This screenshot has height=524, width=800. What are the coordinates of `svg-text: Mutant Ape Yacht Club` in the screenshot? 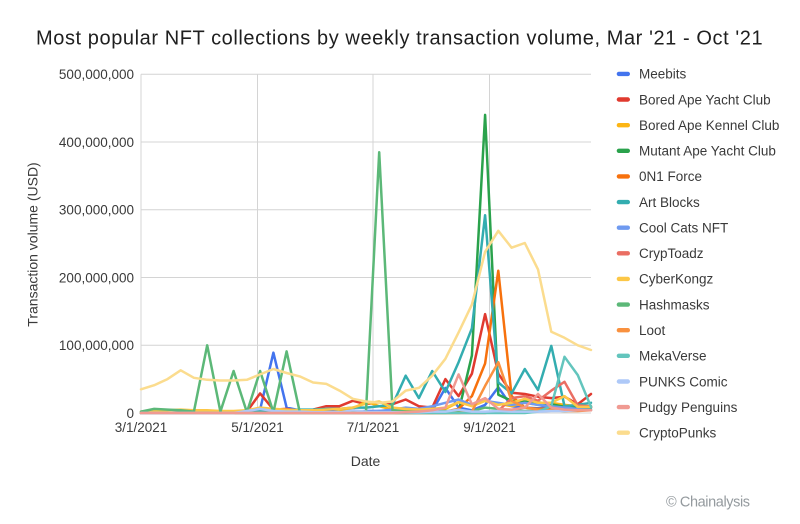 It's located at (707, 151).